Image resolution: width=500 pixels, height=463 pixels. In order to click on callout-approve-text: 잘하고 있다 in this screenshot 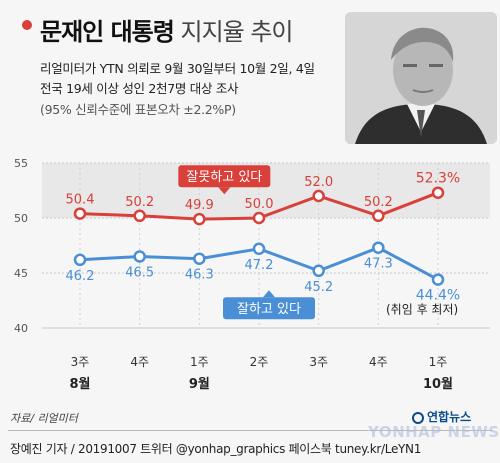, I will do `click(269, 309)`.